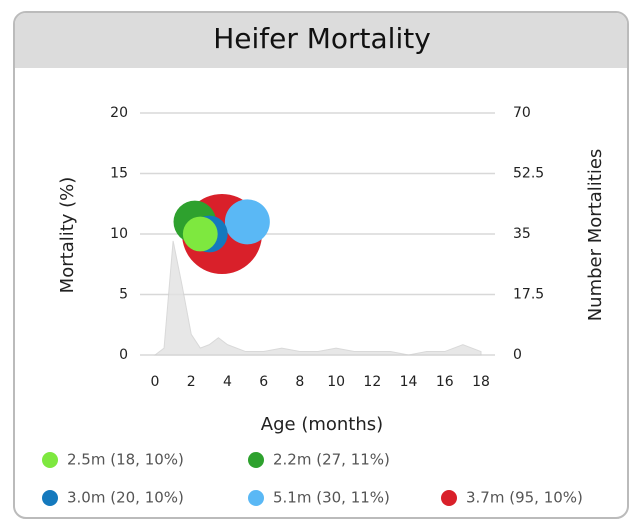  I want to click on y-axis-label: Mortality (%), so click(67, 235).